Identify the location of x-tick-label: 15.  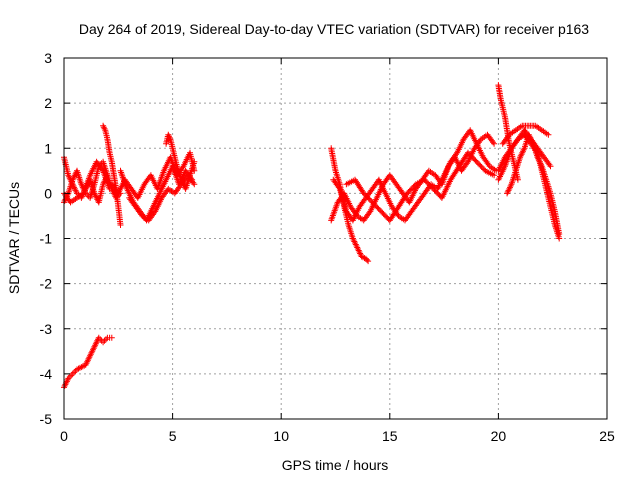
(390, 436).